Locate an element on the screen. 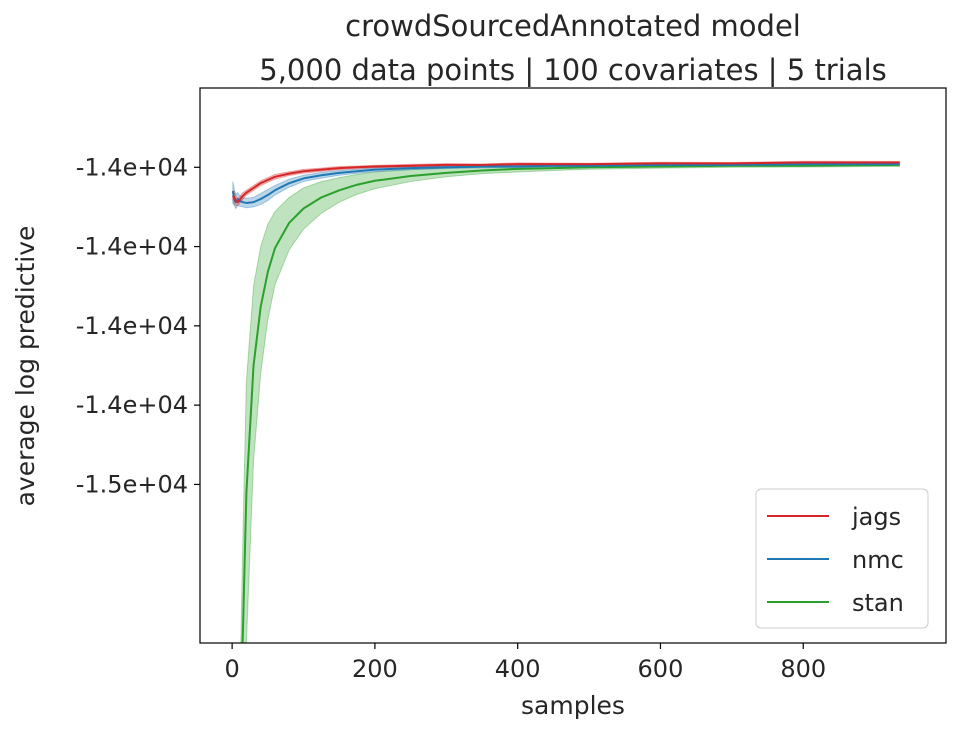  legend: jags nmc stan is located at coordinates (842, 558).